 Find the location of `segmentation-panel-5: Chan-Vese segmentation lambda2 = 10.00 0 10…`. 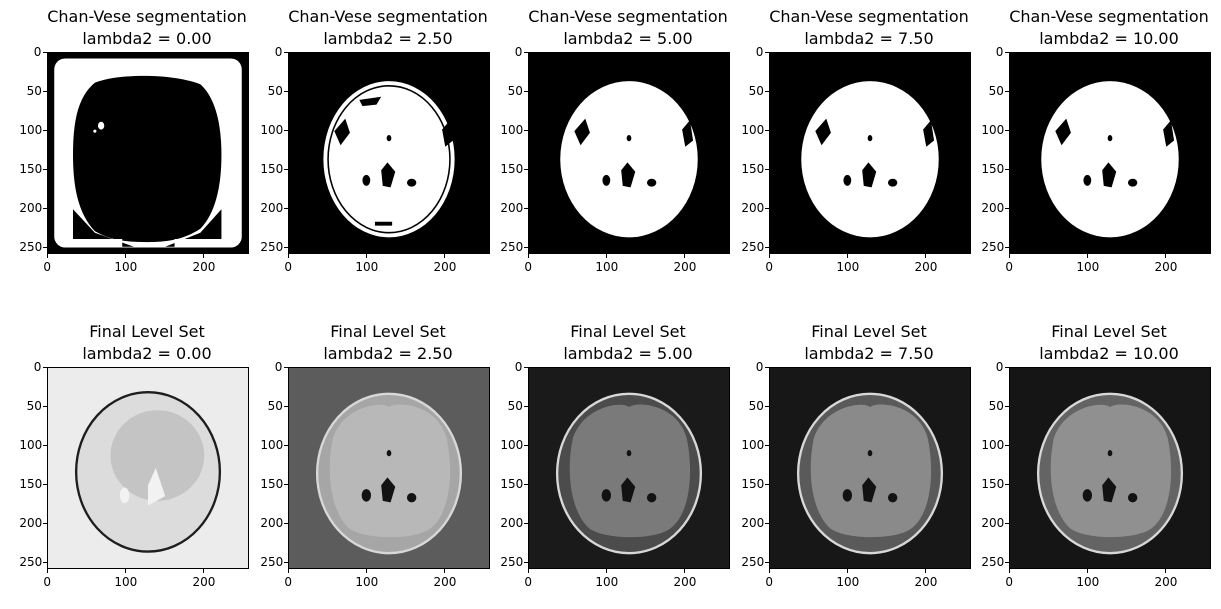

segmentation-panel-5: Chan-Vese segmentation lambda2 = 10.00 0 10… is located at coordinates (1105, 150).